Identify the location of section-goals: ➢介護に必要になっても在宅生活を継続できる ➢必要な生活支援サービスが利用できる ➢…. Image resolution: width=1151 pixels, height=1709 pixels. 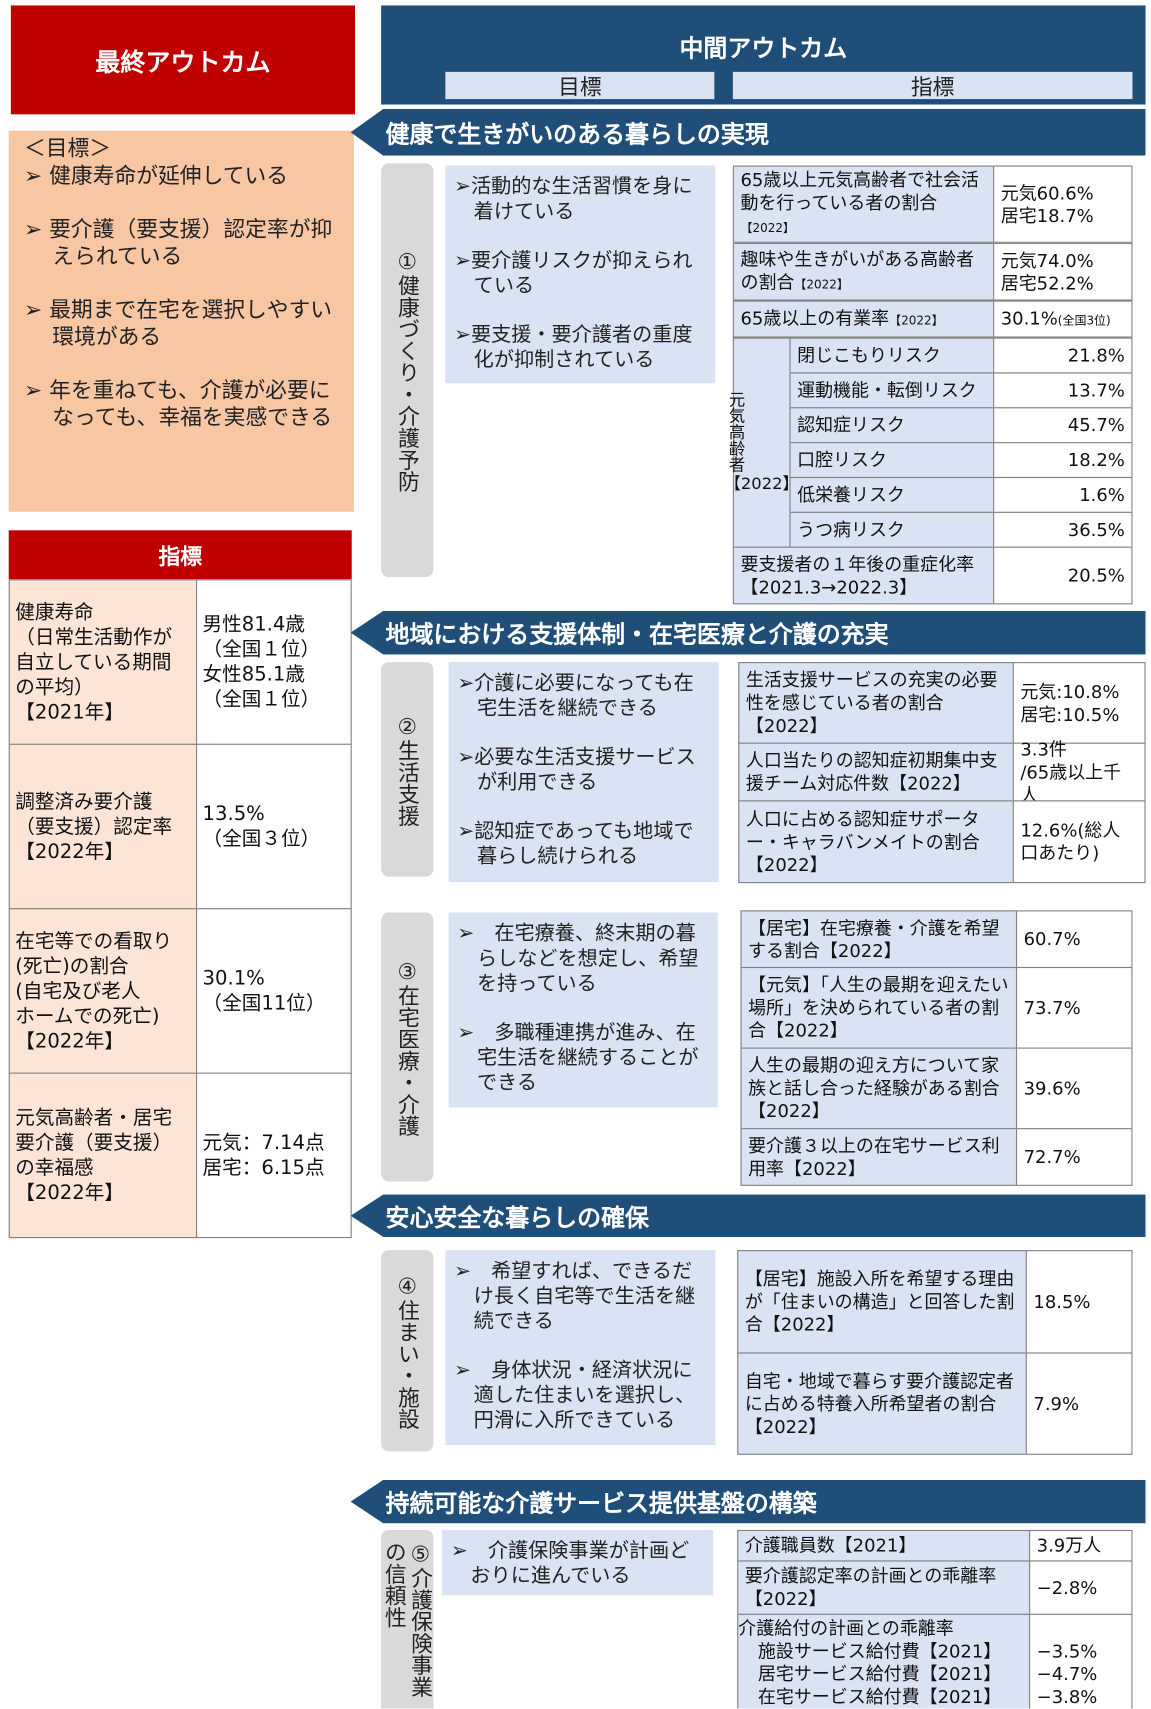
(583, 772).